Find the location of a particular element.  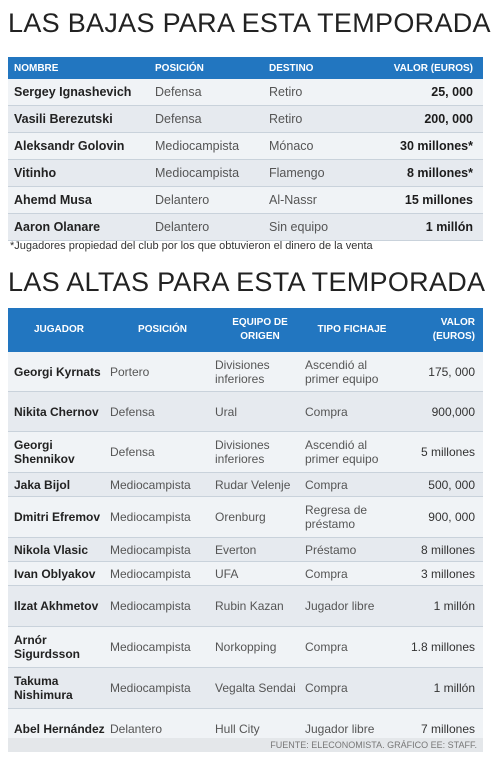

player-name: Ivan Oblyakov is located at coordinates (59, 573).